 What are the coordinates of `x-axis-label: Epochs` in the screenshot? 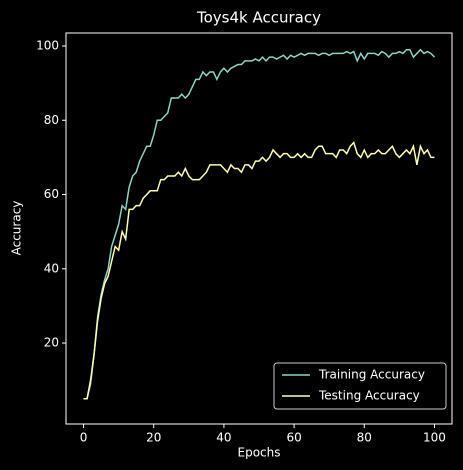 It's located at (259, 453).